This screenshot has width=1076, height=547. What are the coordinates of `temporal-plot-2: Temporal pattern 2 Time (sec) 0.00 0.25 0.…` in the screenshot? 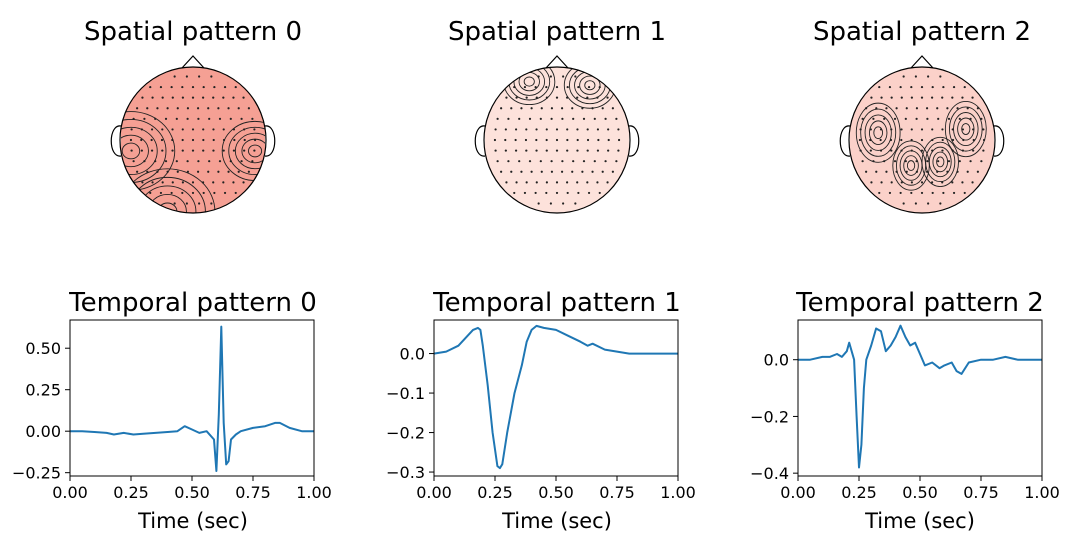 It's located at (905, 410).